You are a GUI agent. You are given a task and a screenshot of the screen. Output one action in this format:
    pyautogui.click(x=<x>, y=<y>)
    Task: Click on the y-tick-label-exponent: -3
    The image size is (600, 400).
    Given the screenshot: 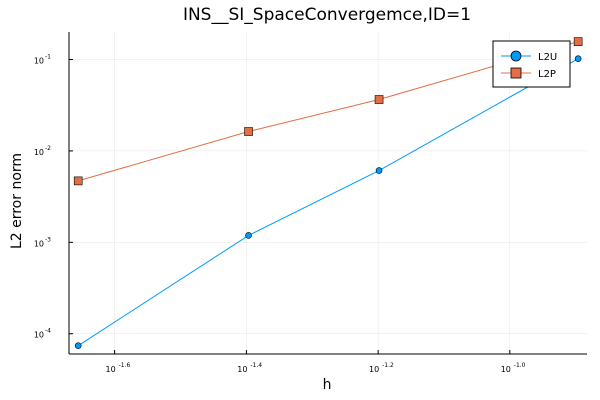 What is the action you would take?
    pyautogui.click(x=48, y=239)
    